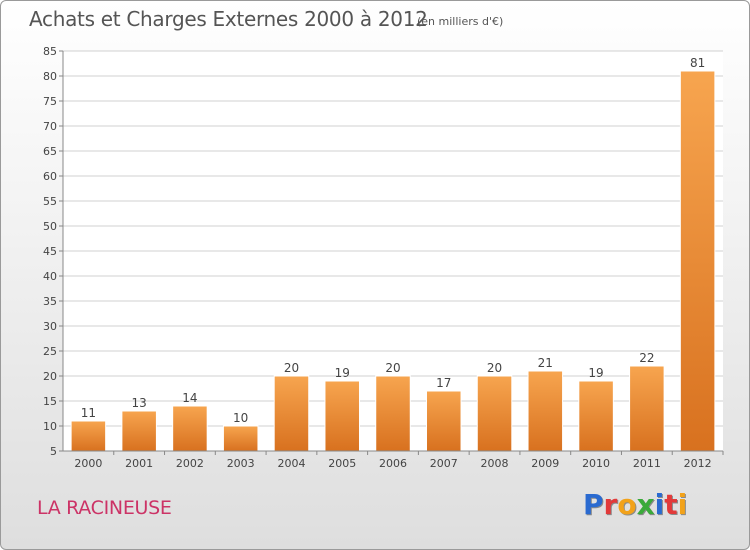  What do you see at coordinates (88, 436) in the screenshot?
I see `bar-2000` at bounding box center [88, 436].